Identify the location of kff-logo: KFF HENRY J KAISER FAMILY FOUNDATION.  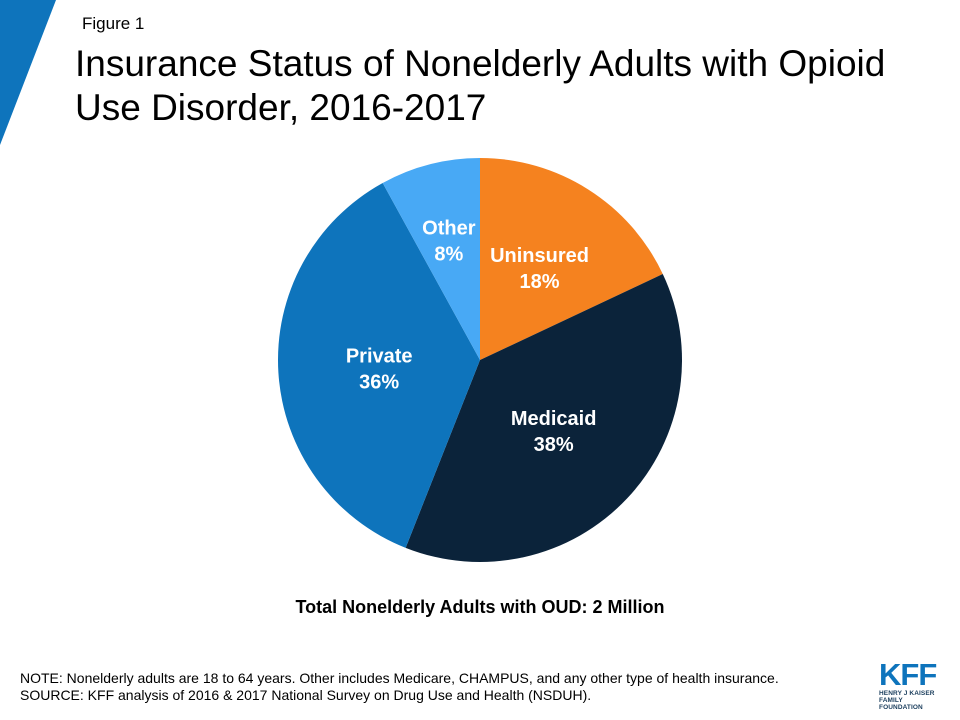
(912, 684).